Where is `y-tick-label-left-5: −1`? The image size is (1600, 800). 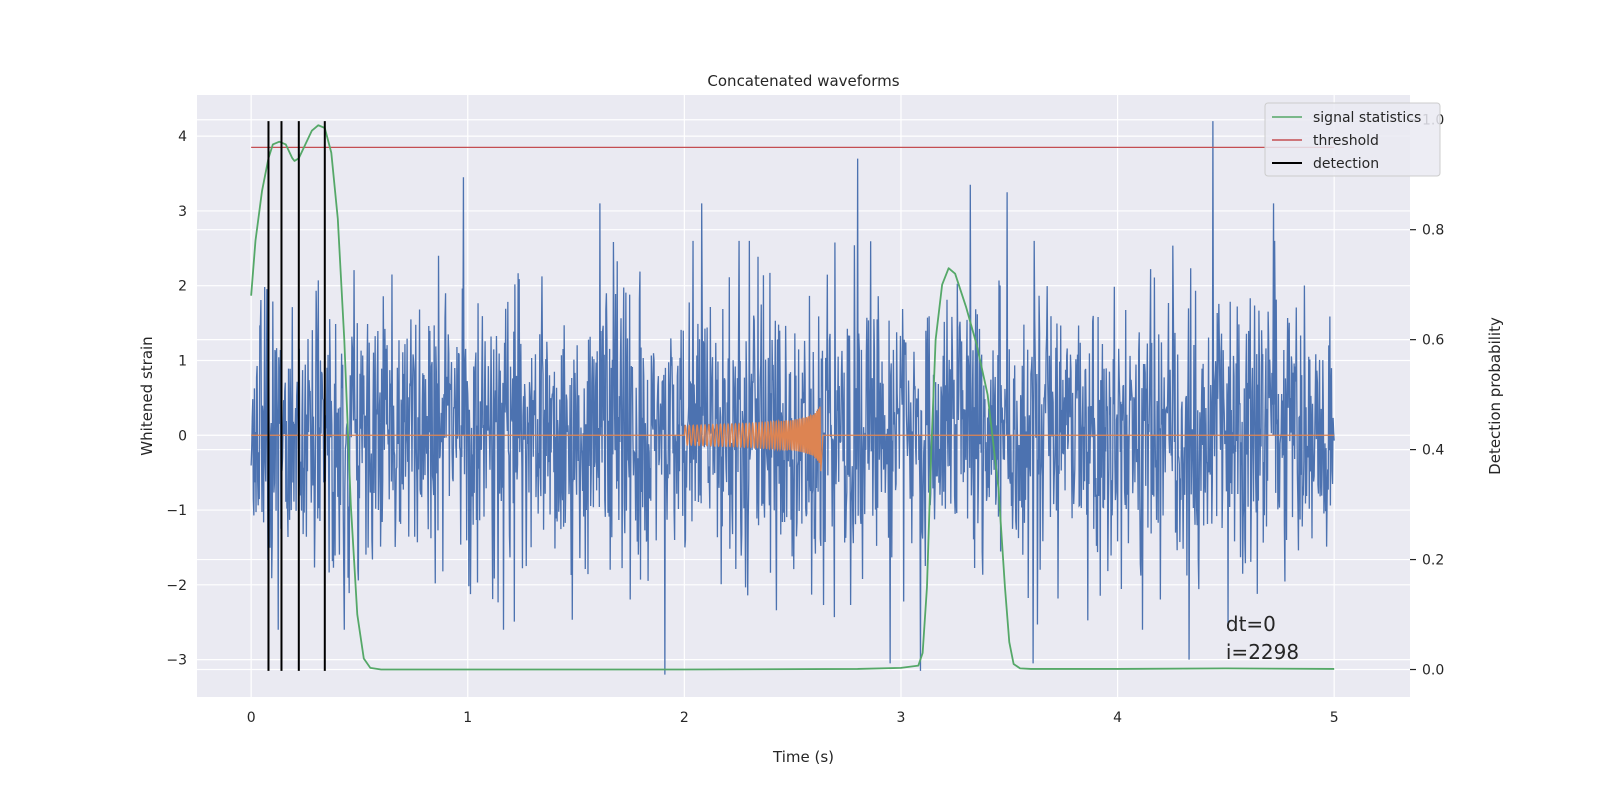 y-tick-label-left-5: −1 is located at coordinates (176, 511).